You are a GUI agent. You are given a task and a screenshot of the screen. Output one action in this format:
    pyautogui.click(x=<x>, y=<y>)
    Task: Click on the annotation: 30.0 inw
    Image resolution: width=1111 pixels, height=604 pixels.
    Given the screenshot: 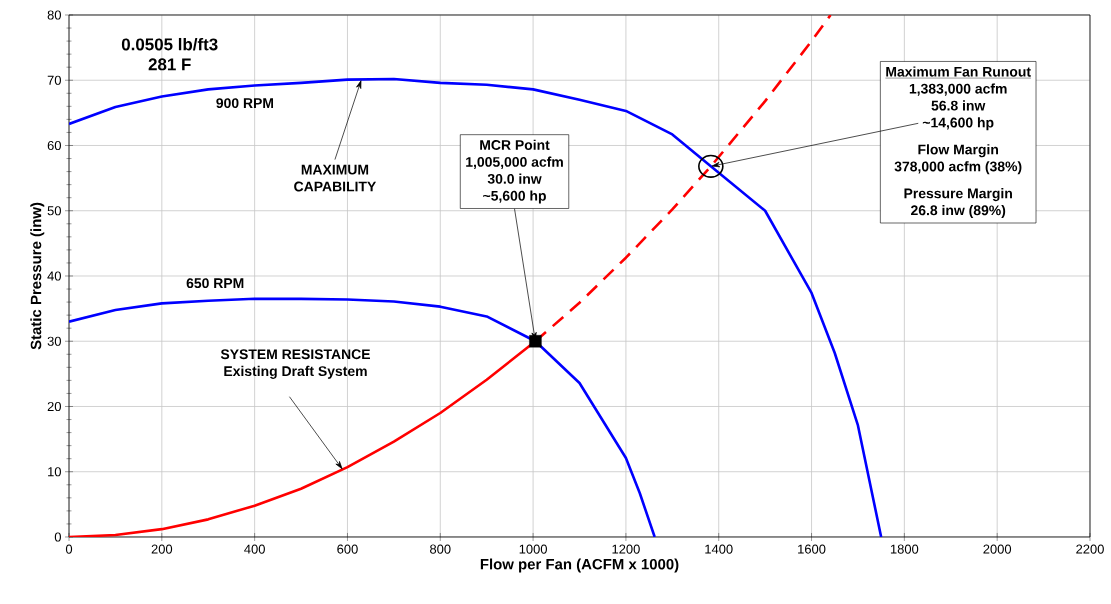 What is the action you would take?
    pyautogui.click(x=514, y=178)
    